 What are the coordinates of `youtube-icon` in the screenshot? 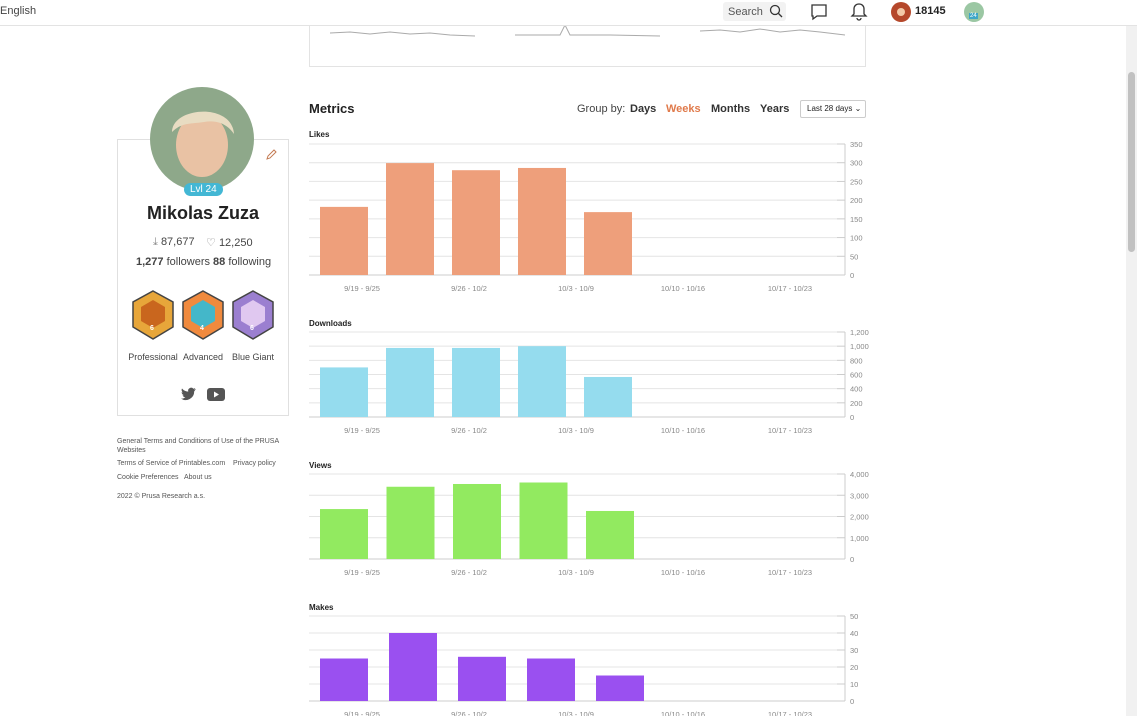 It's located at (216, 394).